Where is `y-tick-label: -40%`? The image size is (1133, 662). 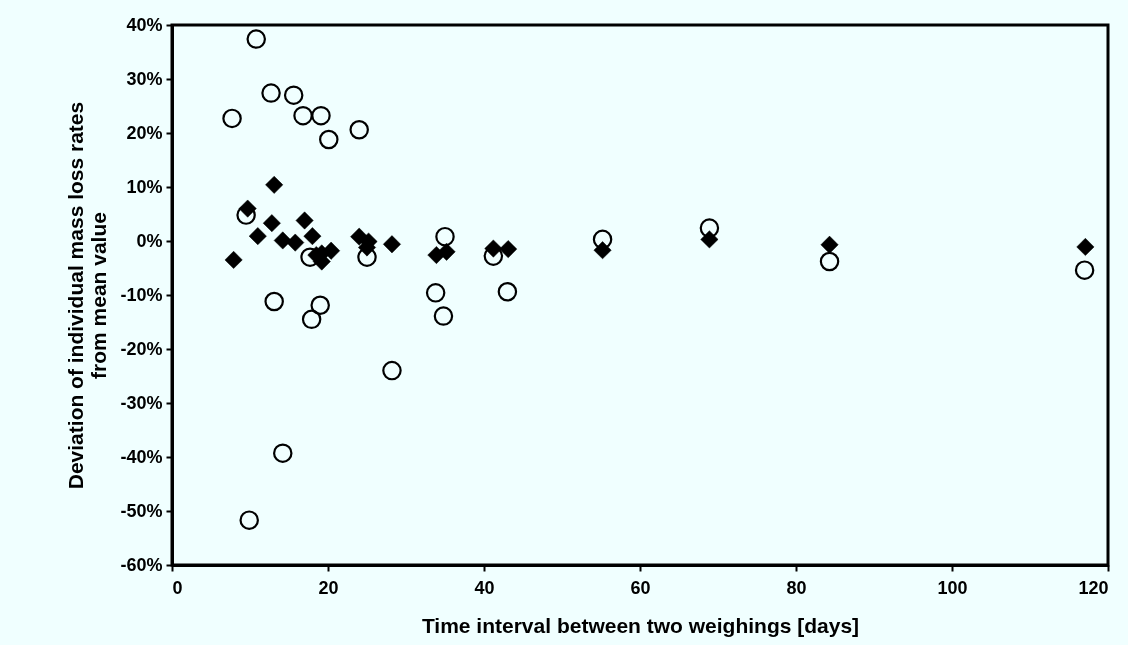
y-tick-label: -40% is located at coordinates (141, 456).